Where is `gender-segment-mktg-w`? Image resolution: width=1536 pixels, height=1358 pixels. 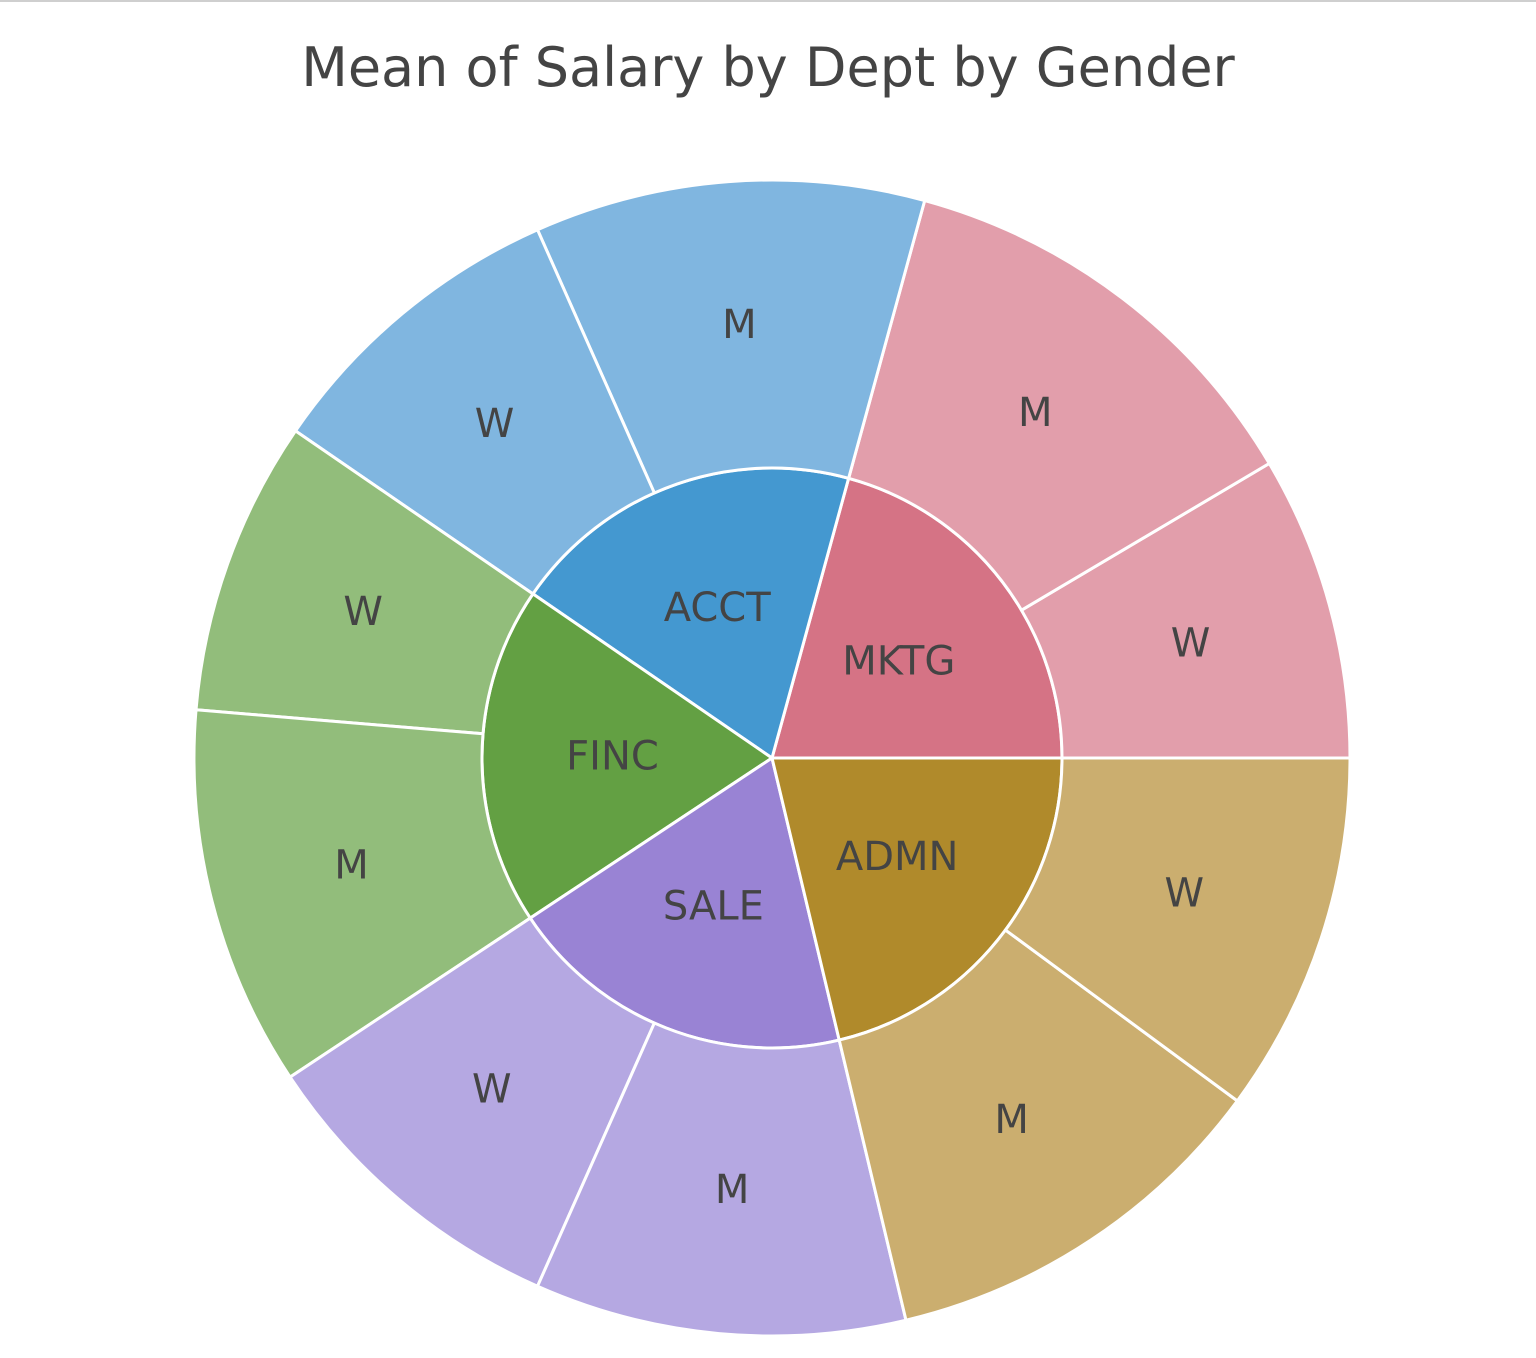 gender-segment-mktg-w is located at coordinates (1185, 610).